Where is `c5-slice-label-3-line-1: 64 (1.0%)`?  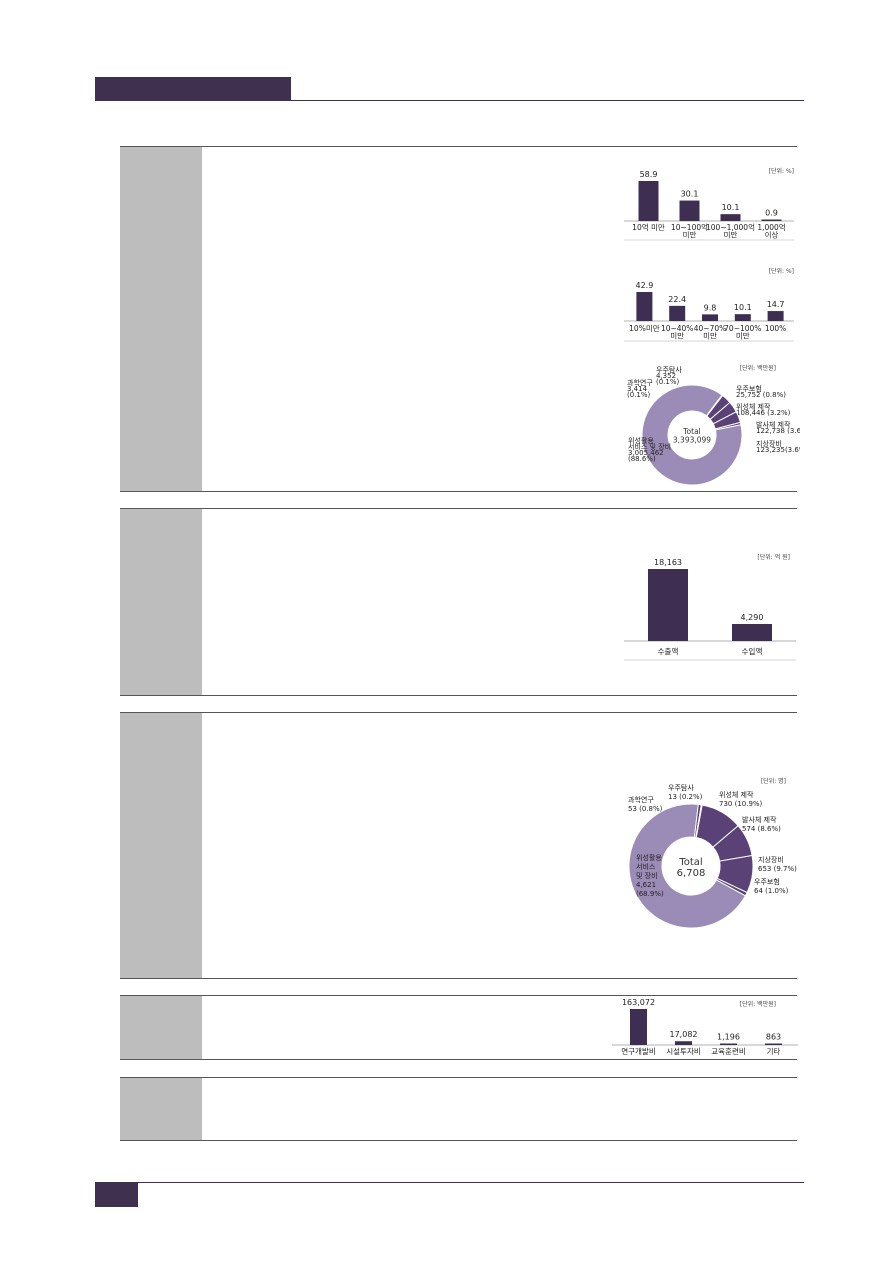
c5-slice-label-3-line-1: 64 (1.0%) is located at coordinates (771, 891).